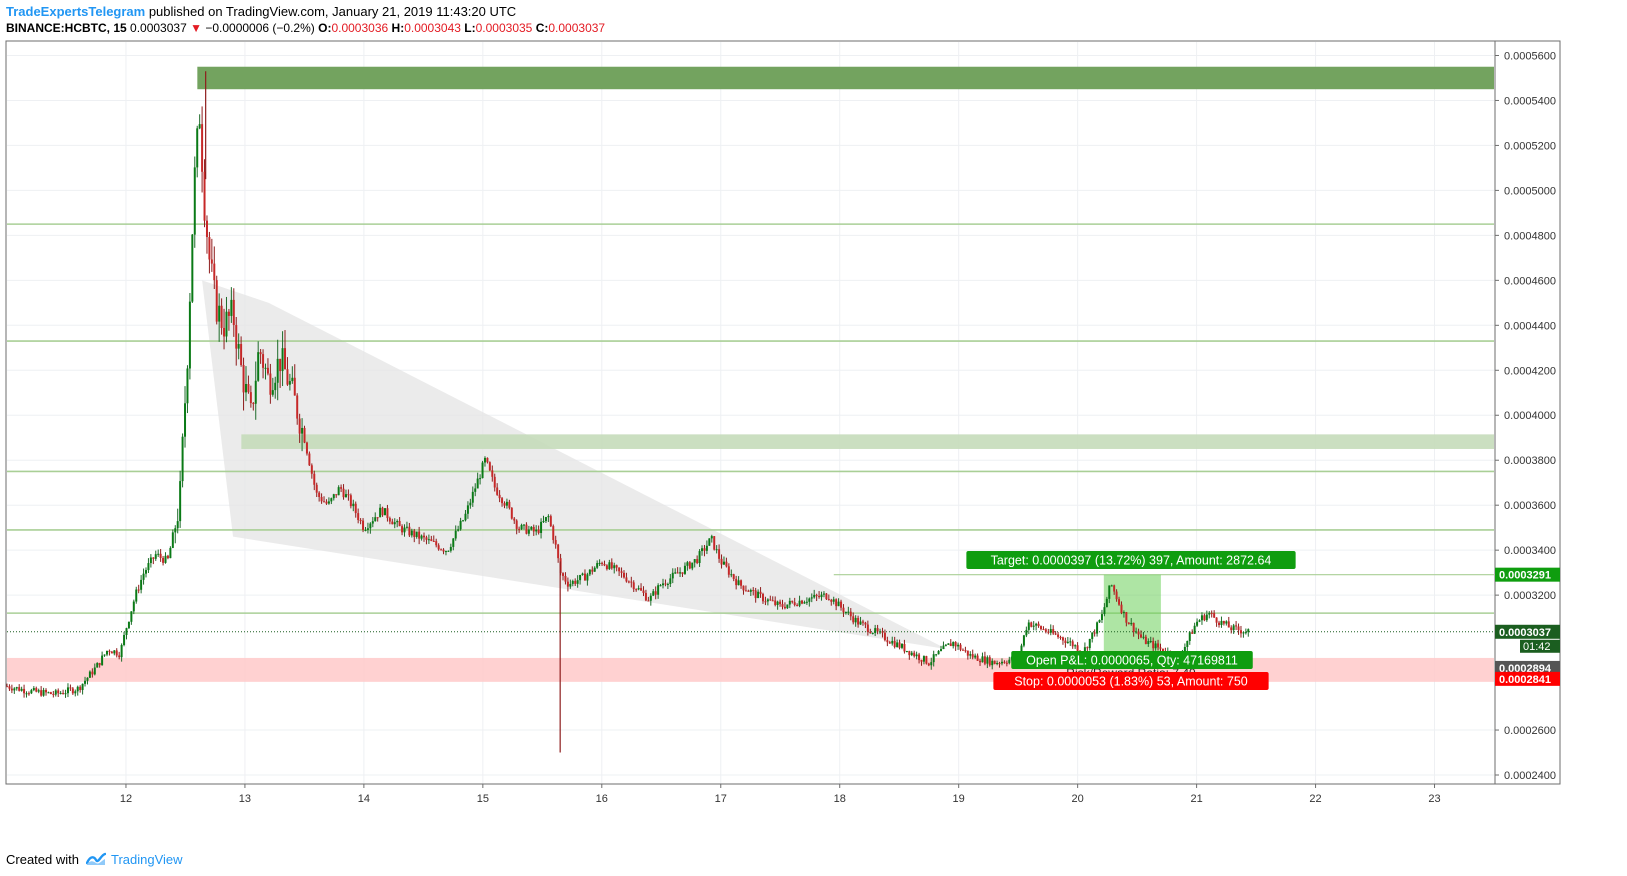  What do you see at coordinates (147, 859) in the screenshot?
I see `tradingview-link: TradingView` at bounding box center [147, 859].